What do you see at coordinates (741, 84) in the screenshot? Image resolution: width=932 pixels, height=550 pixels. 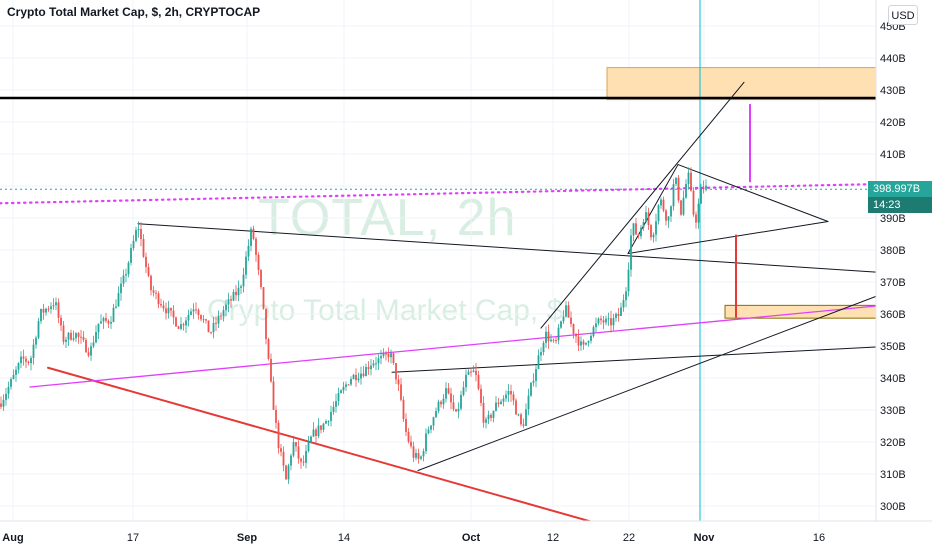 I see `resistance-zone` at bounding box center [741, 84].